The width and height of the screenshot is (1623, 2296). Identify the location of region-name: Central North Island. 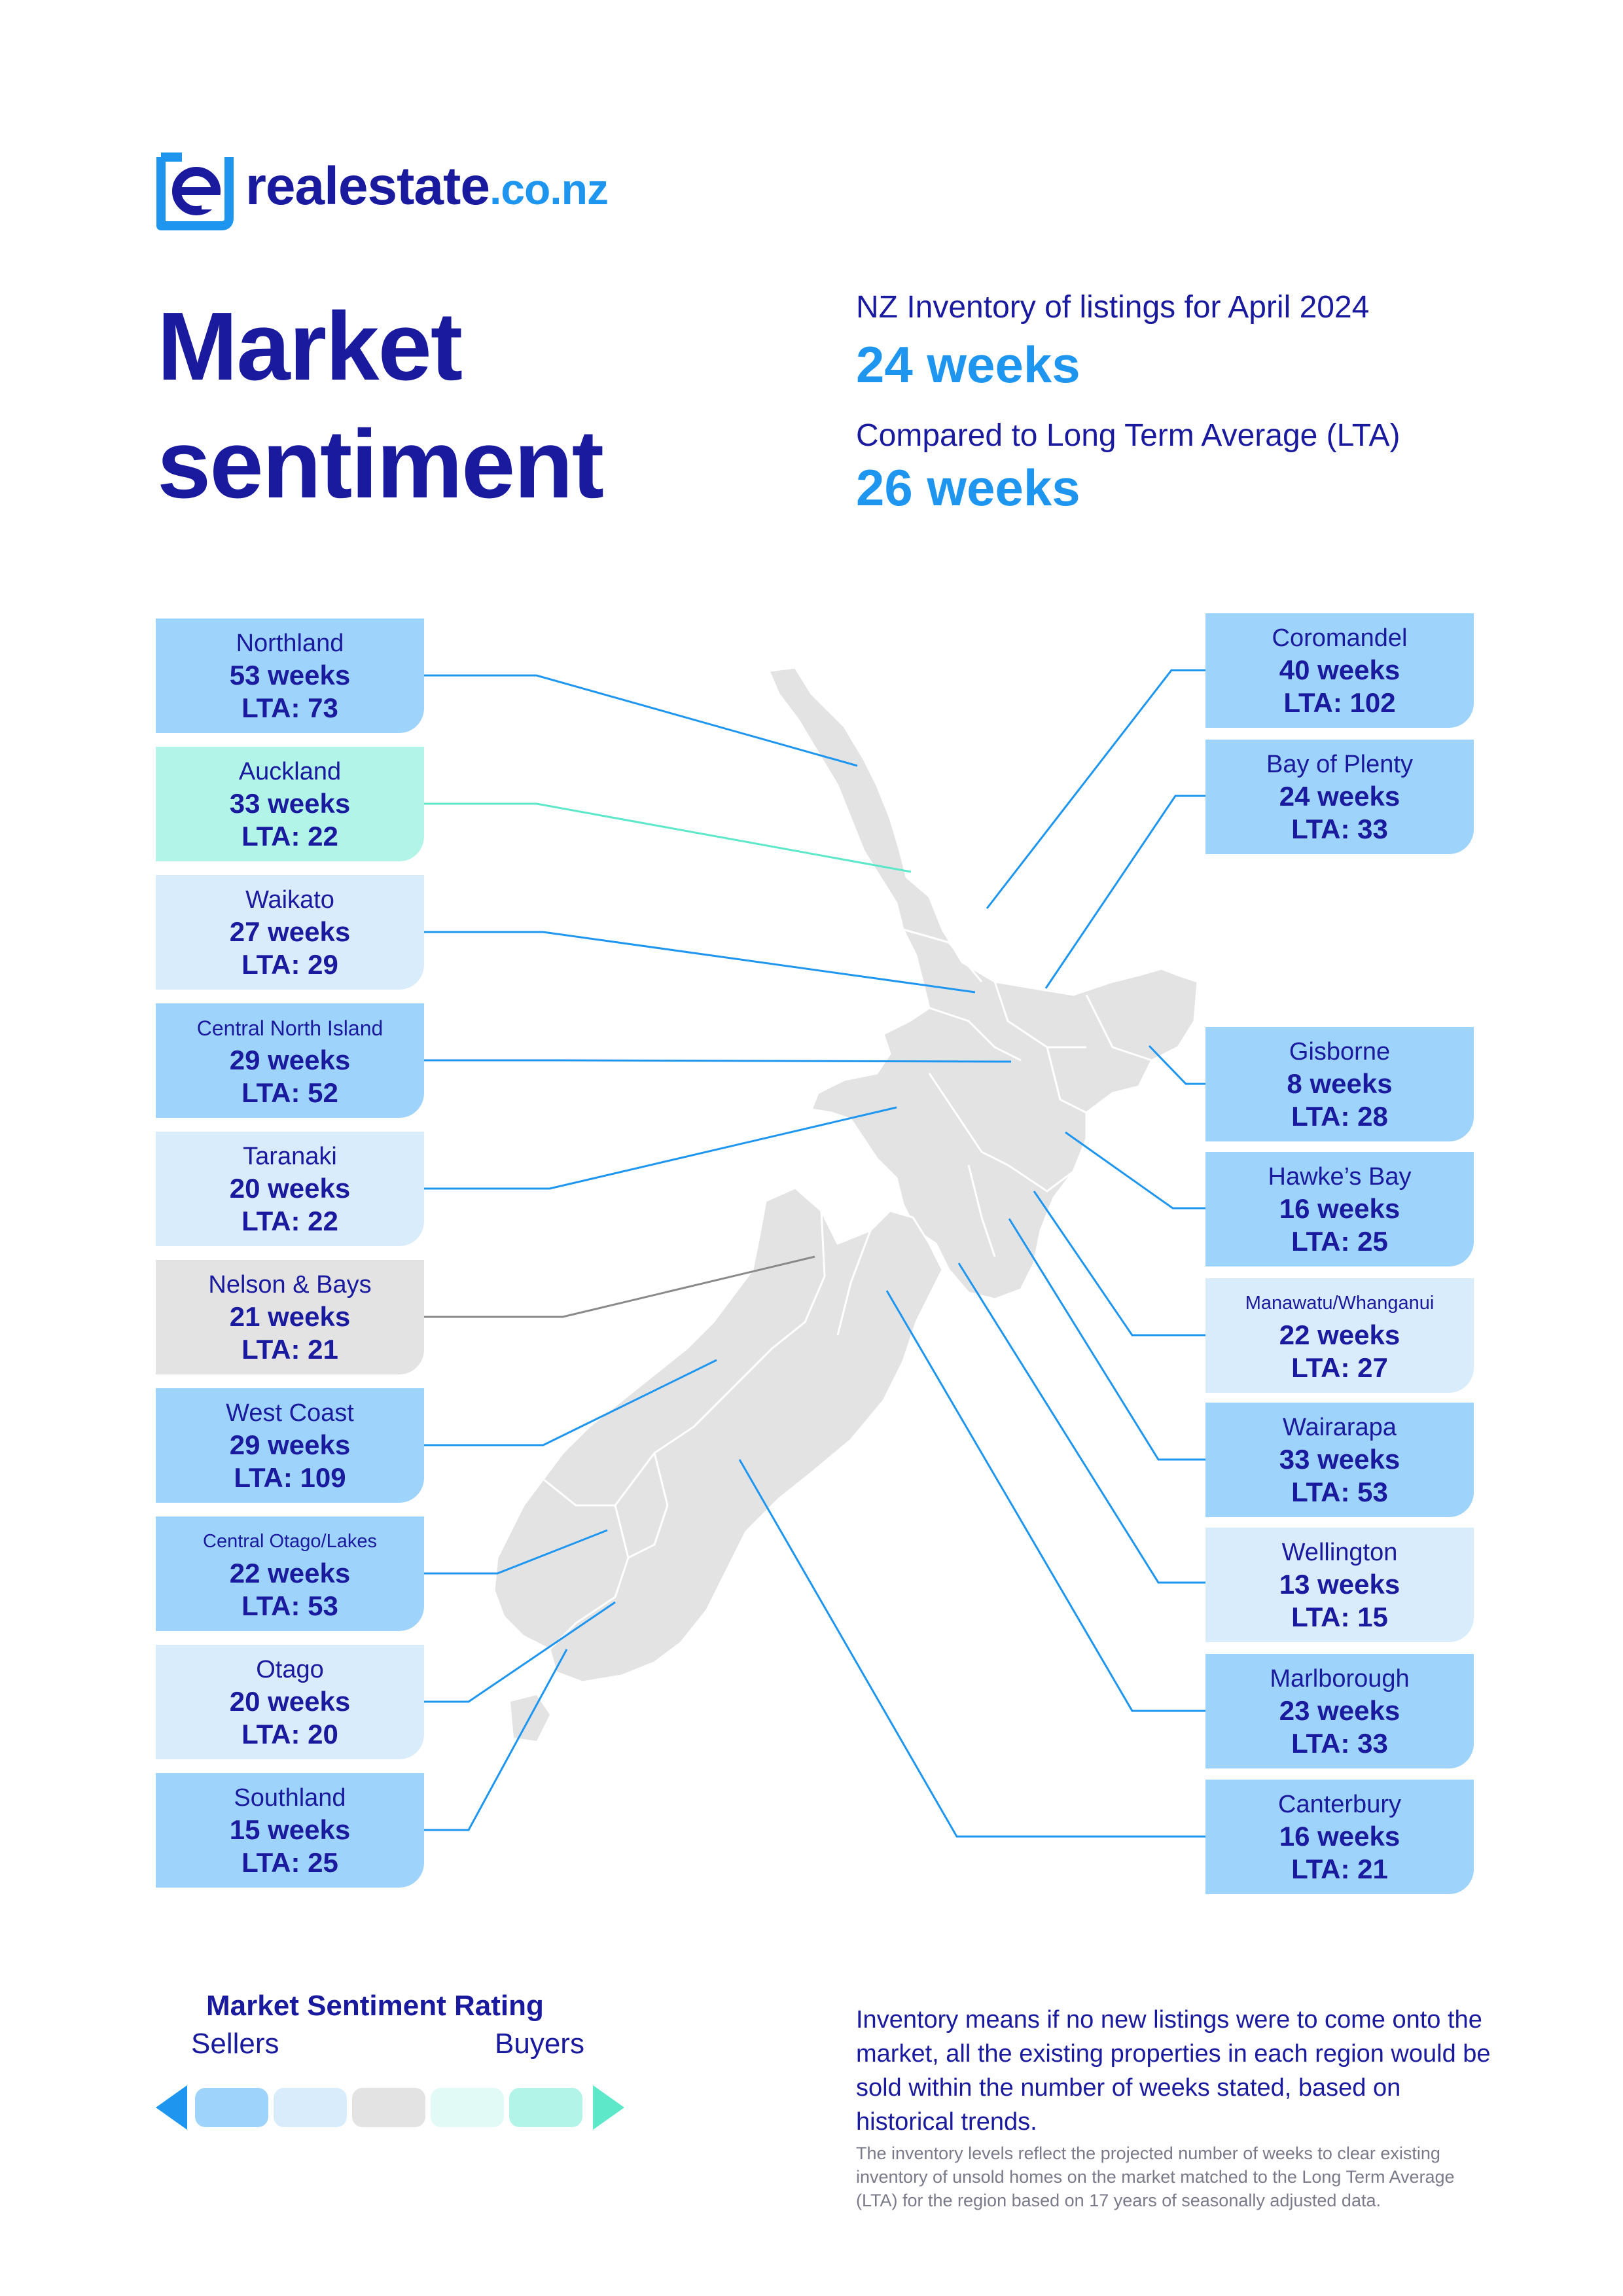
(289, 1028).